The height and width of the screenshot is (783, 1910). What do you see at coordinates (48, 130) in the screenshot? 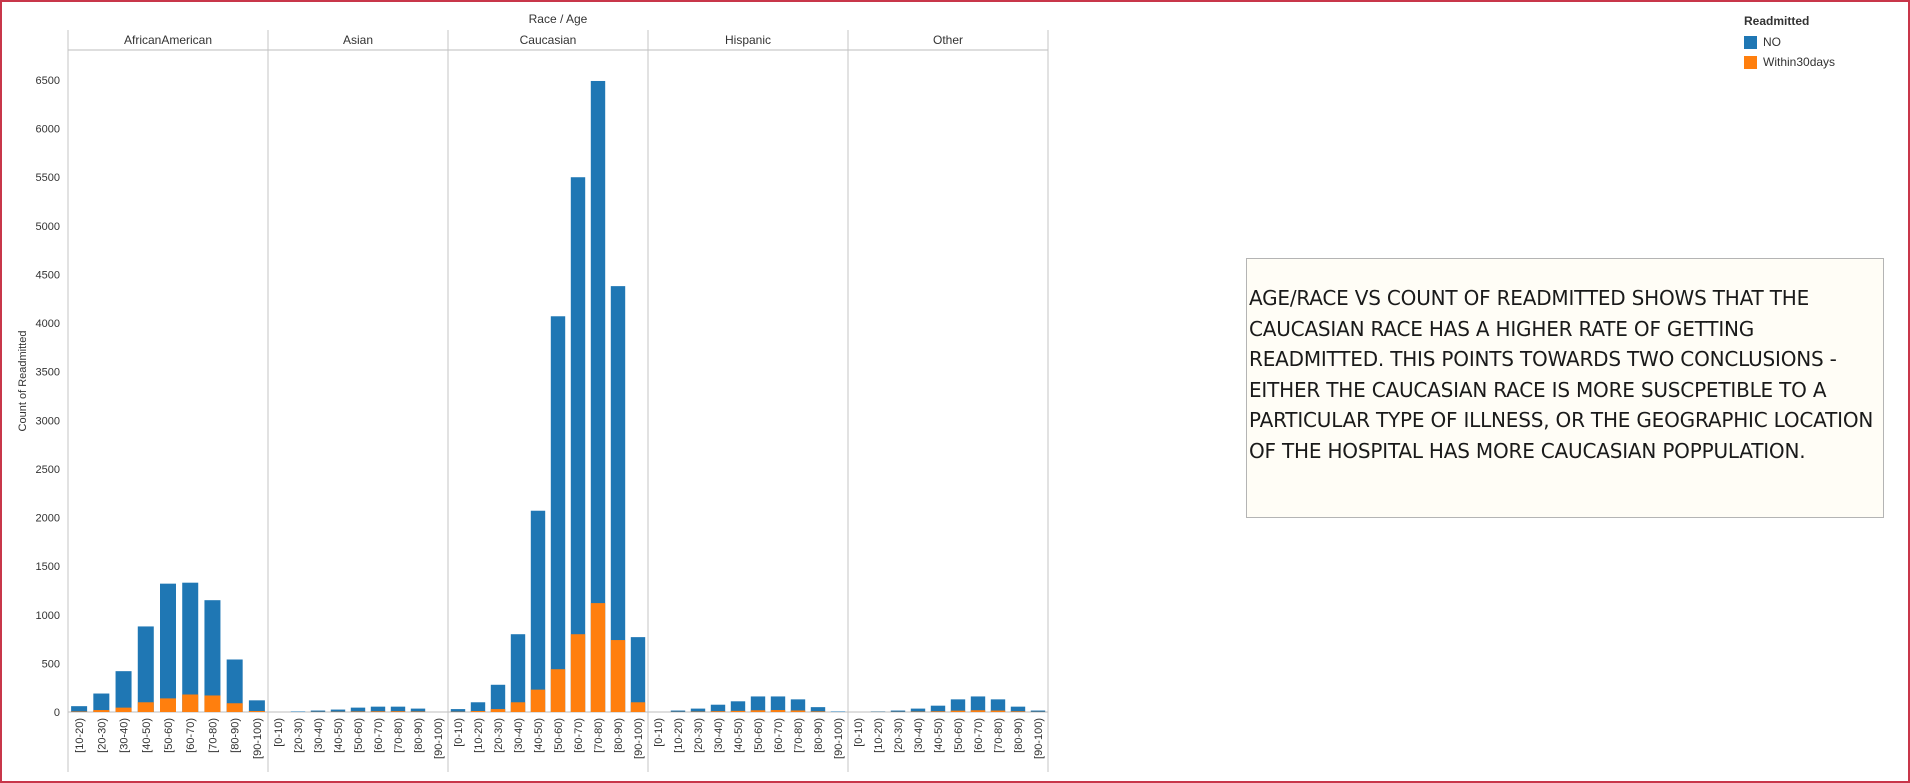
I see `y-tick-label: 6000` at bounding box center [48, 130].